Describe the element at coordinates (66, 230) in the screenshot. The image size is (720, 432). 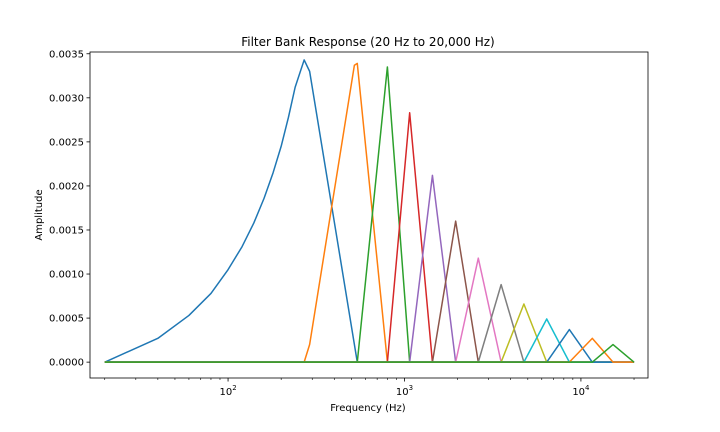
I see `y-tick-label-4: 0.0015` at that location.